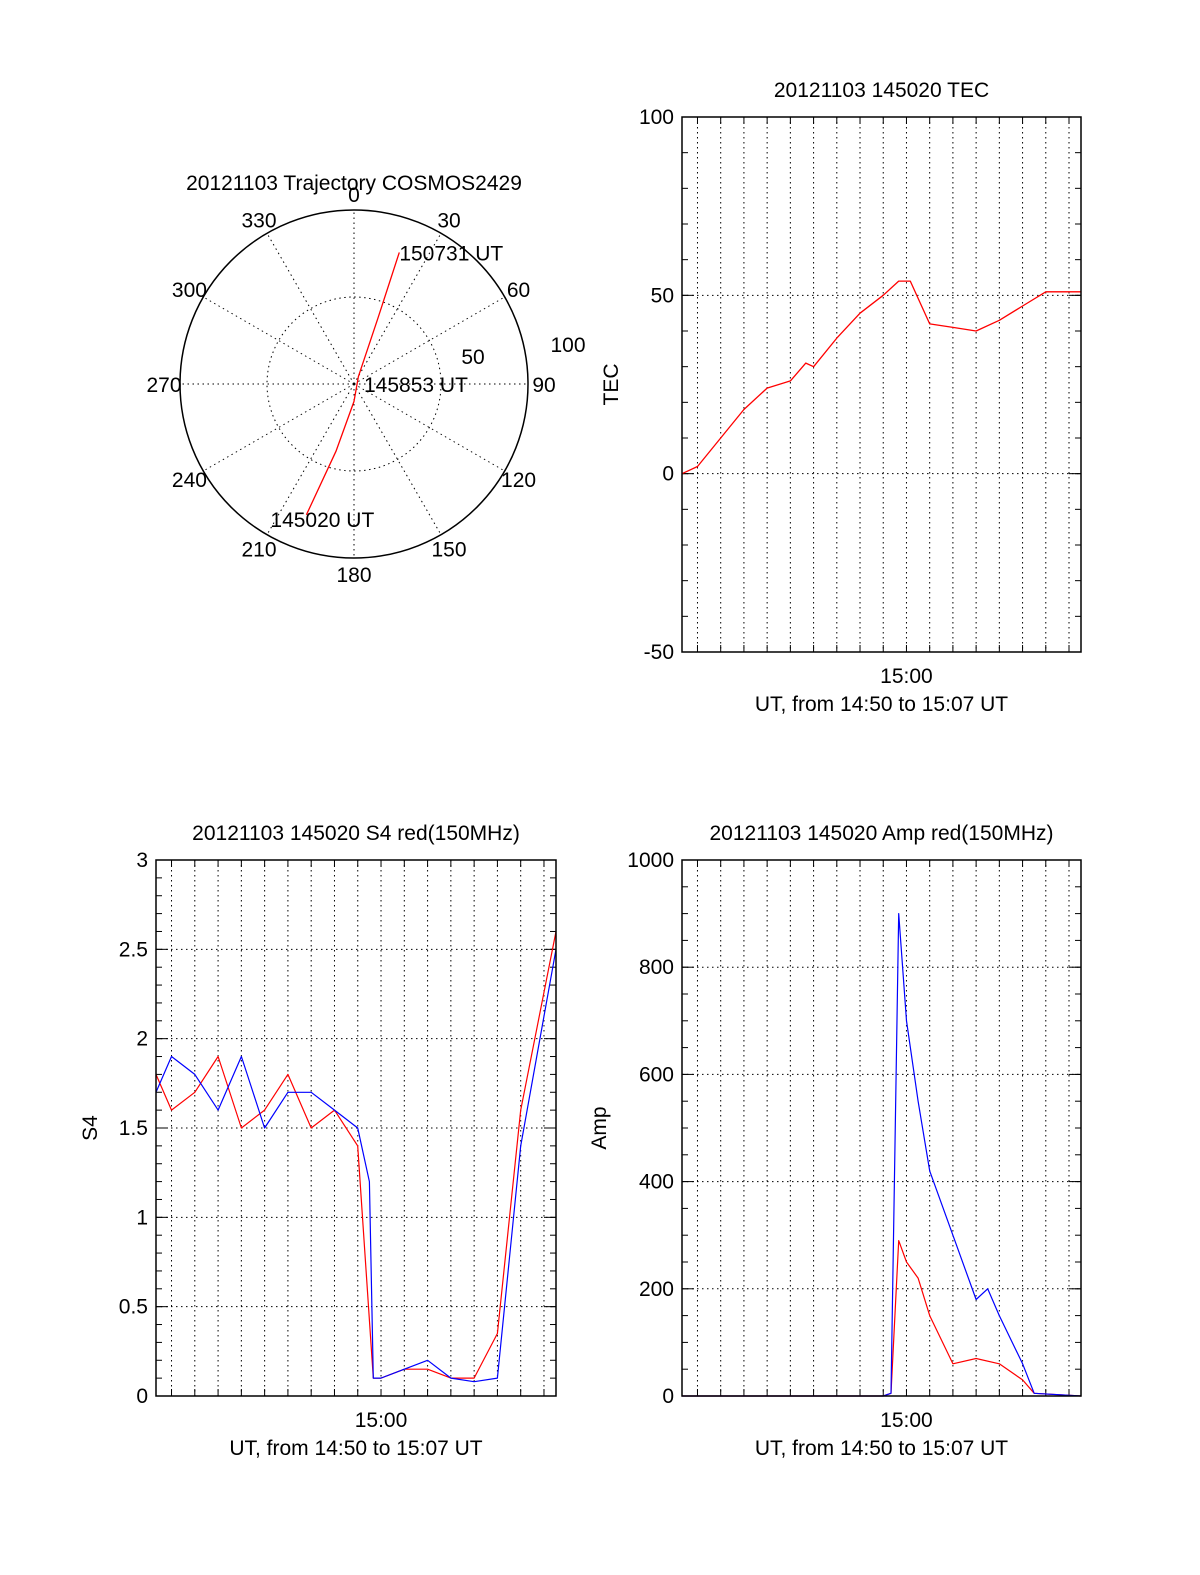  Describe the element at coordinates (518, 480) in the screenshot. I see `polar-angle-label: 120` at that location.